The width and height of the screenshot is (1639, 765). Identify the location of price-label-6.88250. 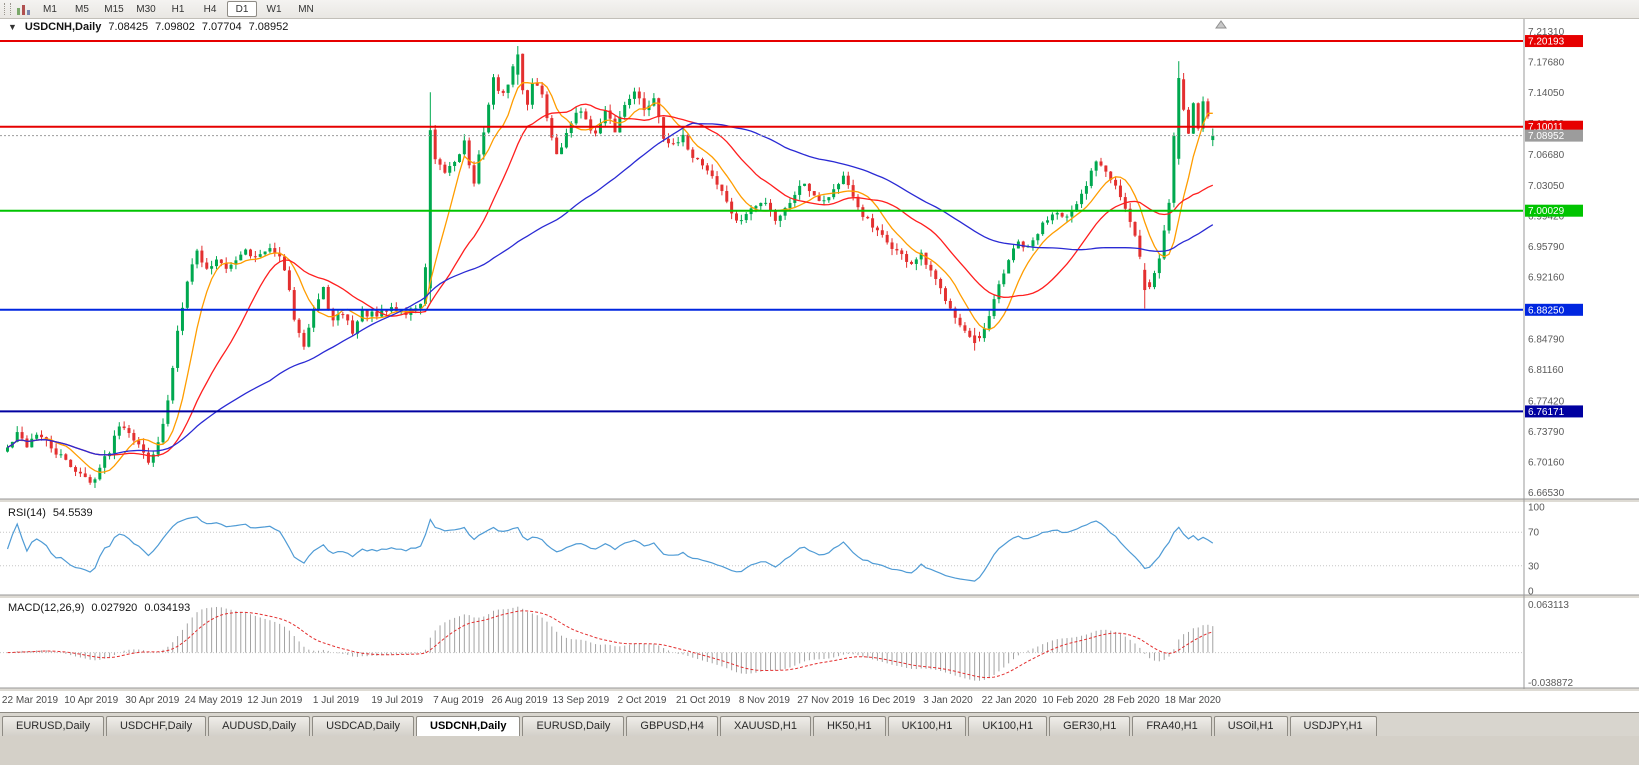
(1554, 309).